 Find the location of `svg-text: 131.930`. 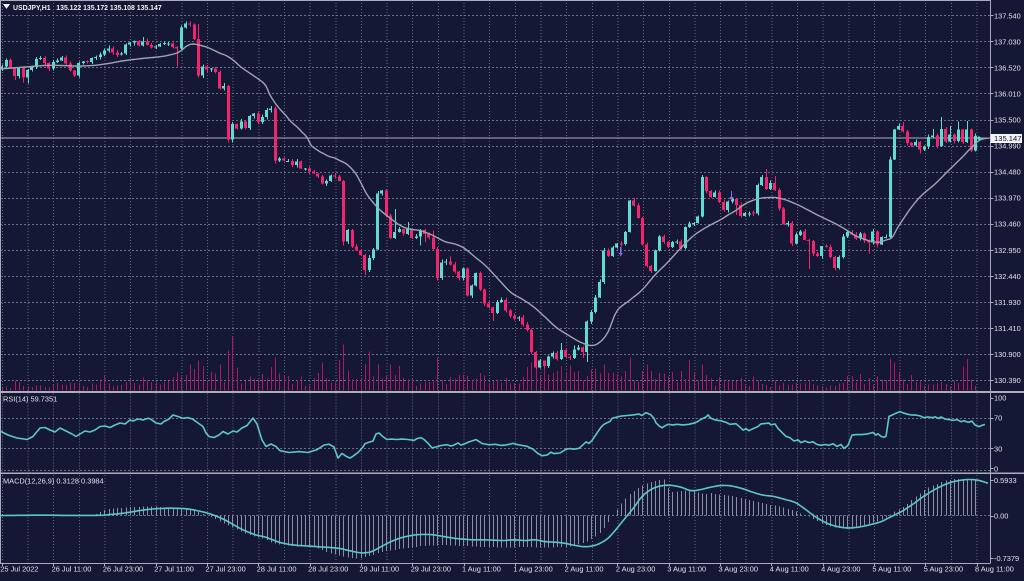

svg-text: 131.930 is located at coordinates (1007, 302).